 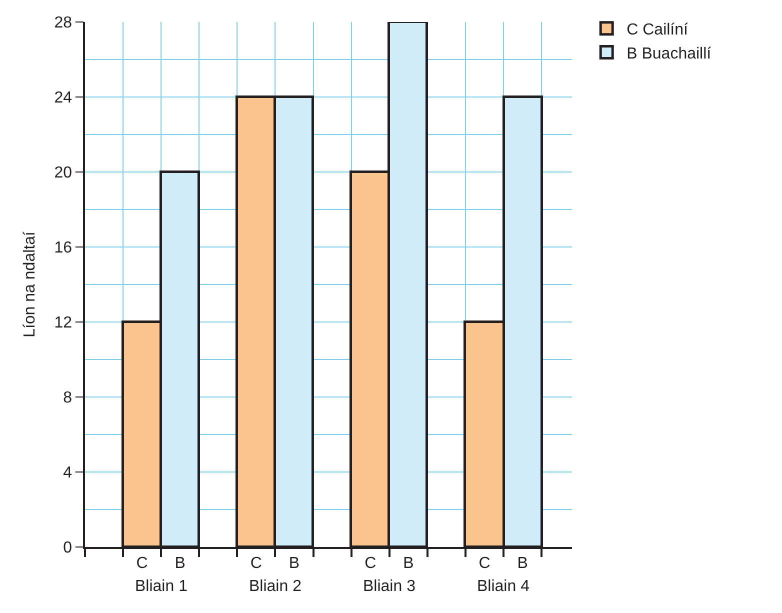 I want to click on y-tick-label: 12, so click(x=63, y=323).